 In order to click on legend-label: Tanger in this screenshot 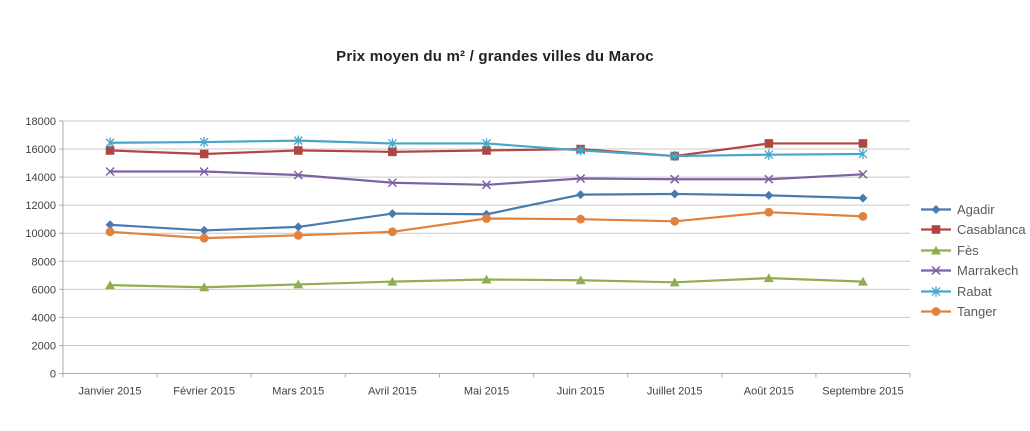, I will do `click(977, 312)`.